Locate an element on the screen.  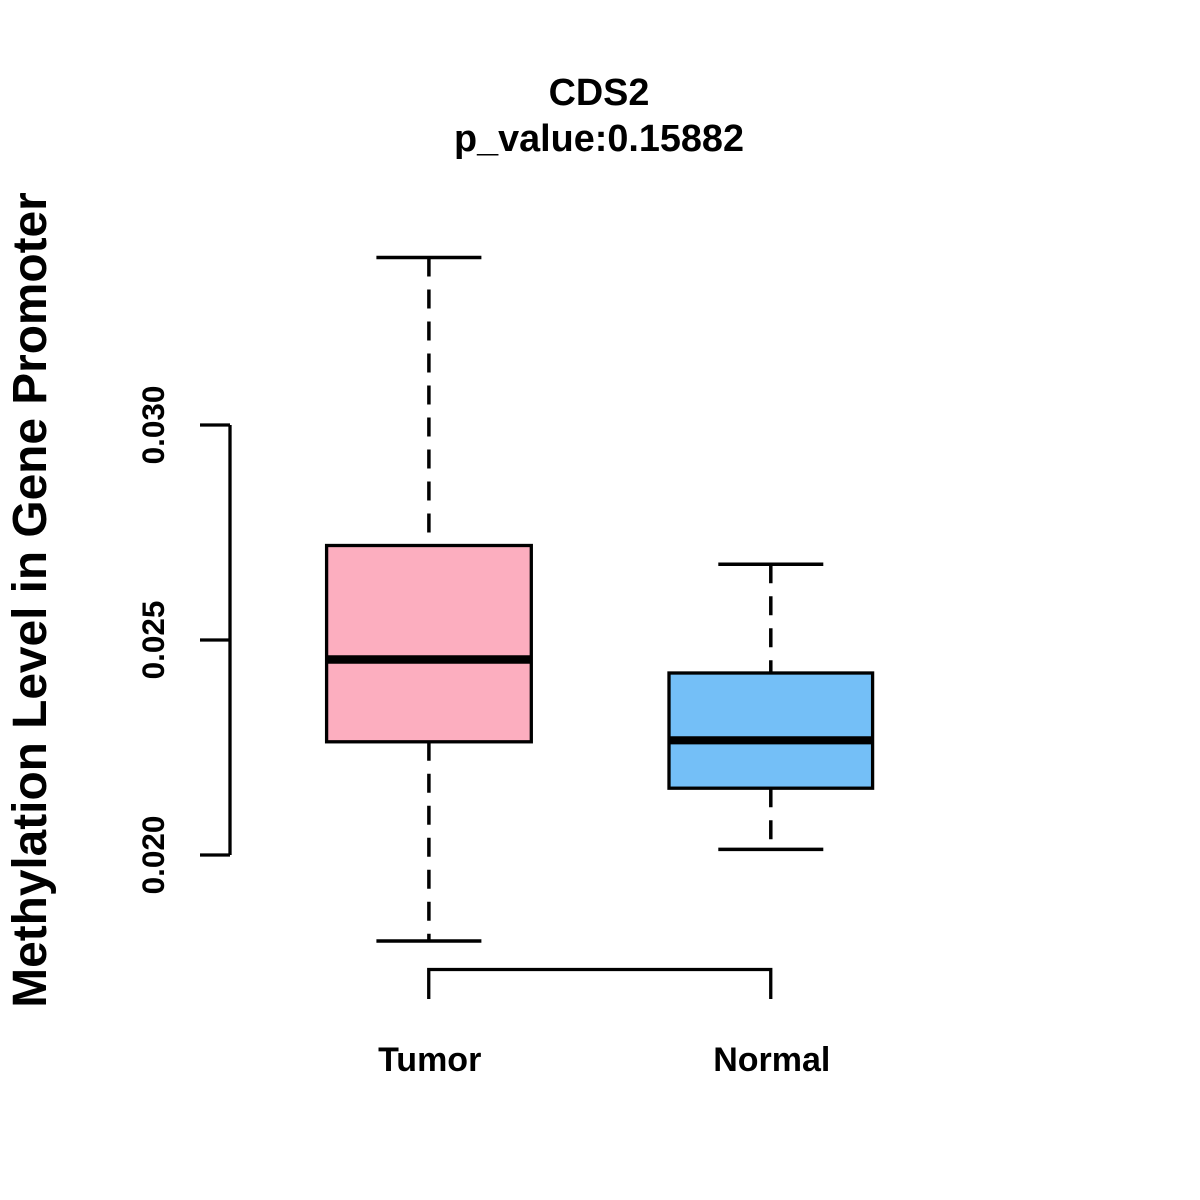
svg-text:Methylation Level in Gene Prom: Methylation Level in Gene Promoter is located at coordinates (30, 599).